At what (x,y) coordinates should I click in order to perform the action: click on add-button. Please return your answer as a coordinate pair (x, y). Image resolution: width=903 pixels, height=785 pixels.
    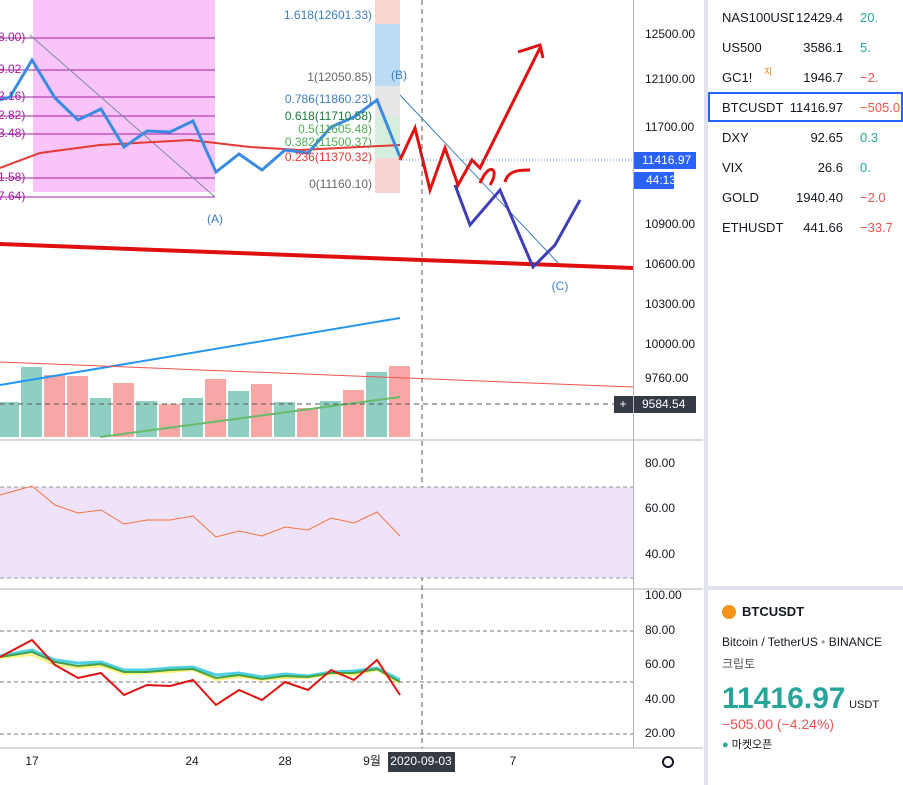
    Looking at the image, I should click on (623, 404).